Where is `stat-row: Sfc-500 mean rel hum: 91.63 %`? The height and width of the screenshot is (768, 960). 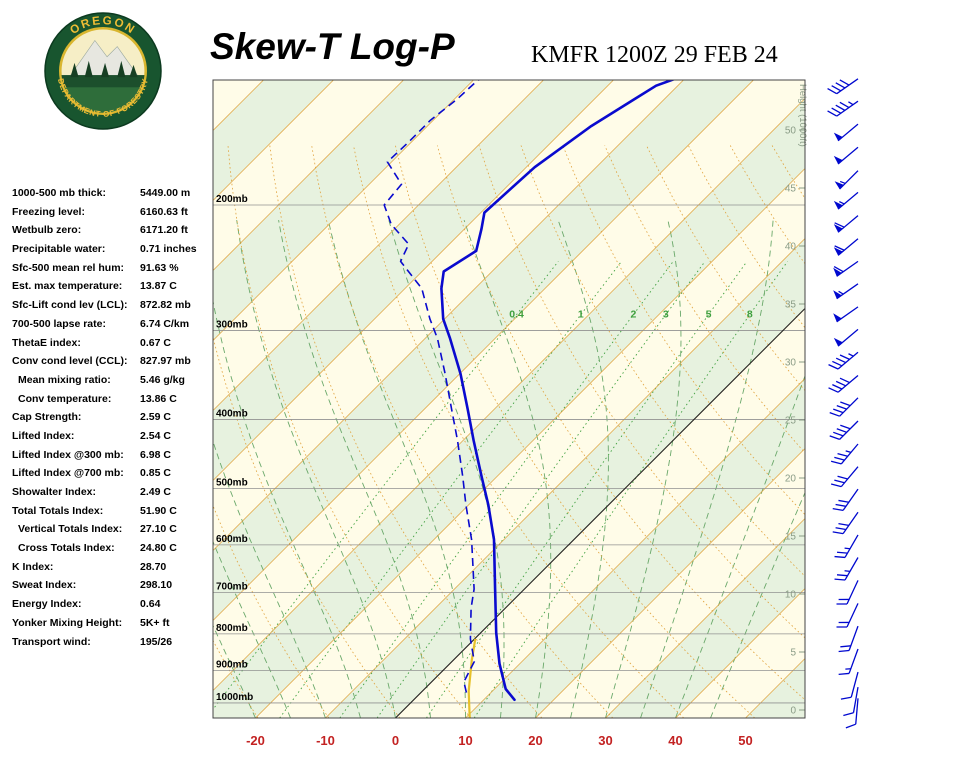 stat-row: Sfc-500 mean rel hum: 91.63 % is located at coordinates (112, 268).